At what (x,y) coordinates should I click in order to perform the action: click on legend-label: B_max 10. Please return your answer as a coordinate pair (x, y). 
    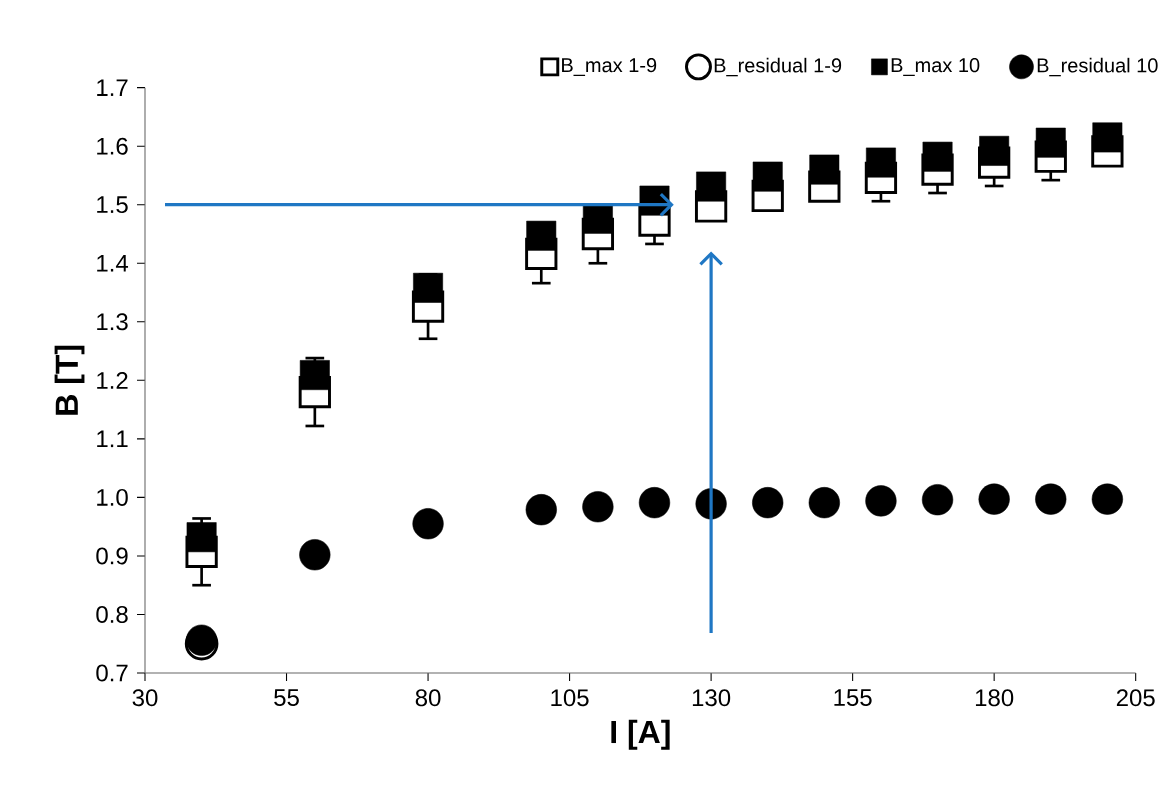
    Looking at the image, I should click on (935, 67).